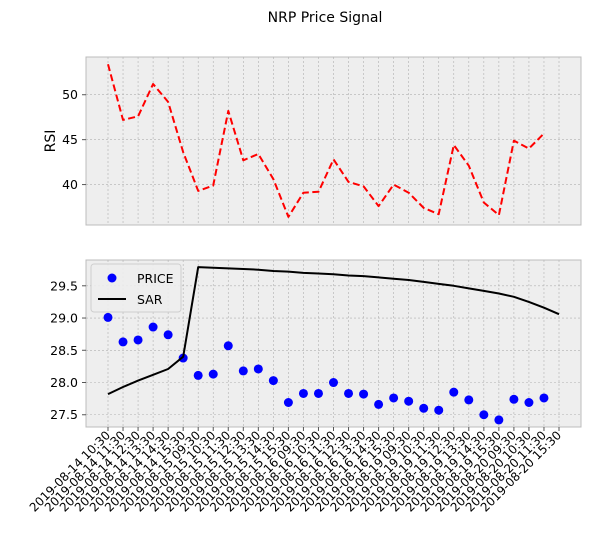 The image size is (591, 540). I want to click on legend-sar-label: SAR, so click(150, 299).